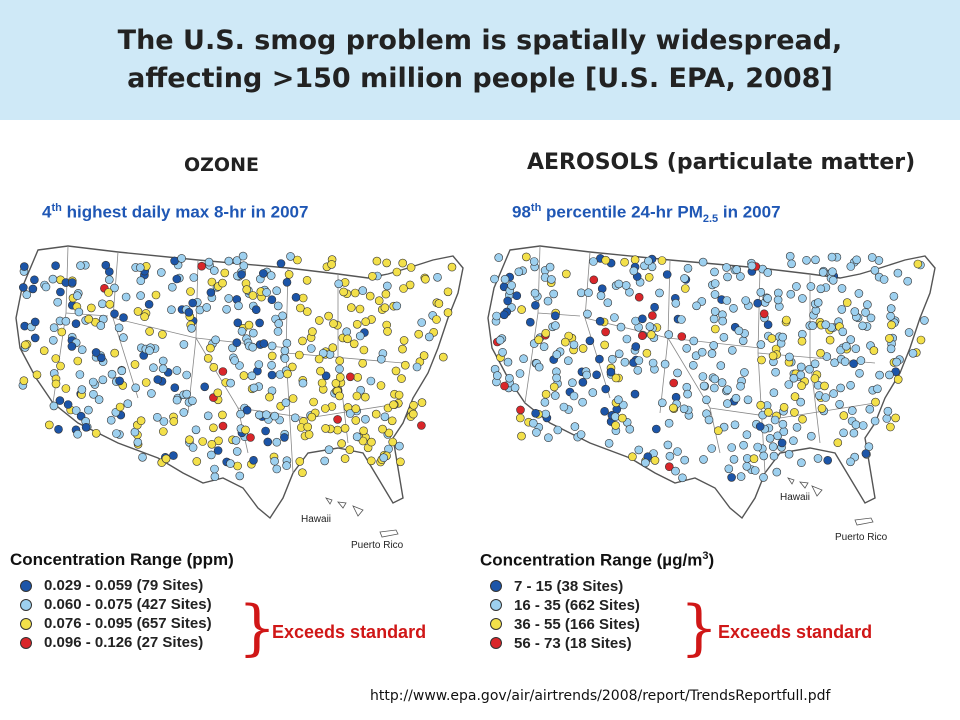 The height and width of the screenshot is (720, 960). Describe the element at coordinates (349, 632) in the screenshot. I see `ozone-exceeds-label: Exceeds standard` at that location.